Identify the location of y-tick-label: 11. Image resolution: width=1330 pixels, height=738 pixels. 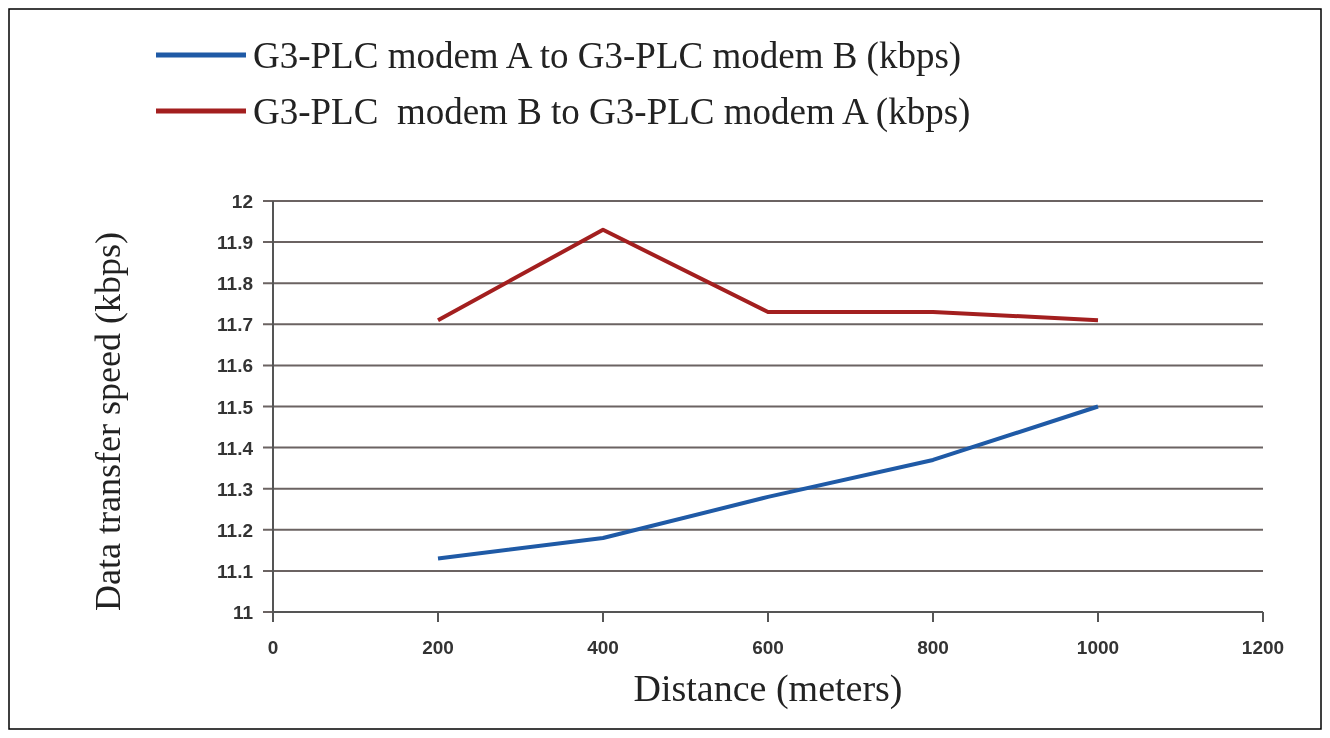
(243, 612).